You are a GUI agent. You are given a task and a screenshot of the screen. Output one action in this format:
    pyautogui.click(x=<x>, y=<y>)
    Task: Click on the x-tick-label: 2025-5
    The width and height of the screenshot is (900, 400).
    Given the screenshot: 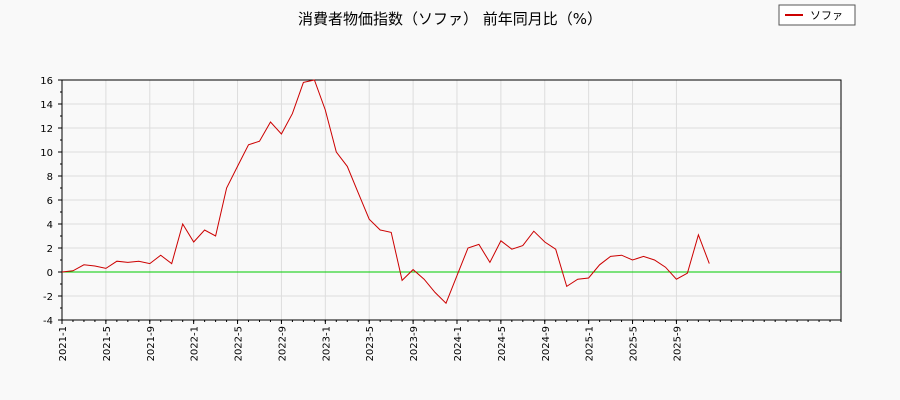 What is the action you would take?
    pyautogui.click(x=634, y=343)
    